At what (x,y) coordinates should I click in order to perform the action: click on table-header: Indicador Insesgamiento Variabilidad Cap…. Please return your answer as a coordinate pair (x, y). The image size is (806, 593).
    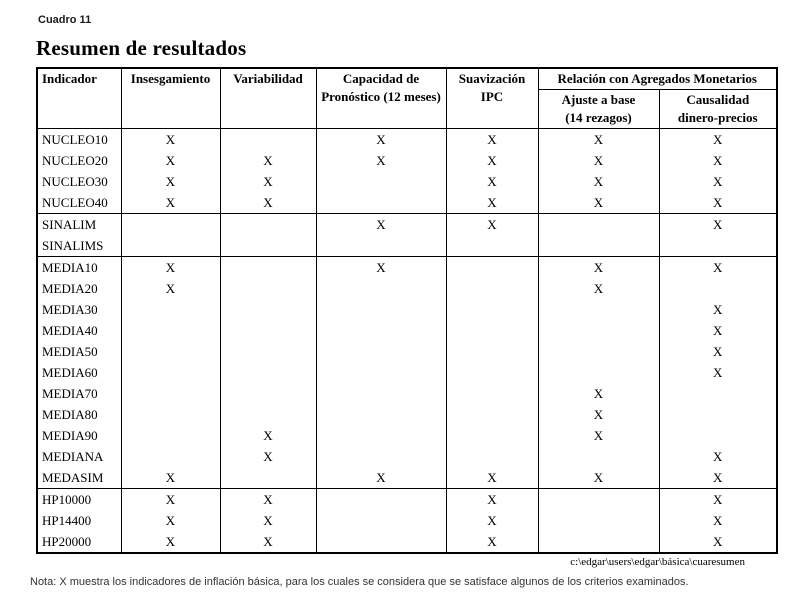
    Looking at the image, I should click on (406, 98).